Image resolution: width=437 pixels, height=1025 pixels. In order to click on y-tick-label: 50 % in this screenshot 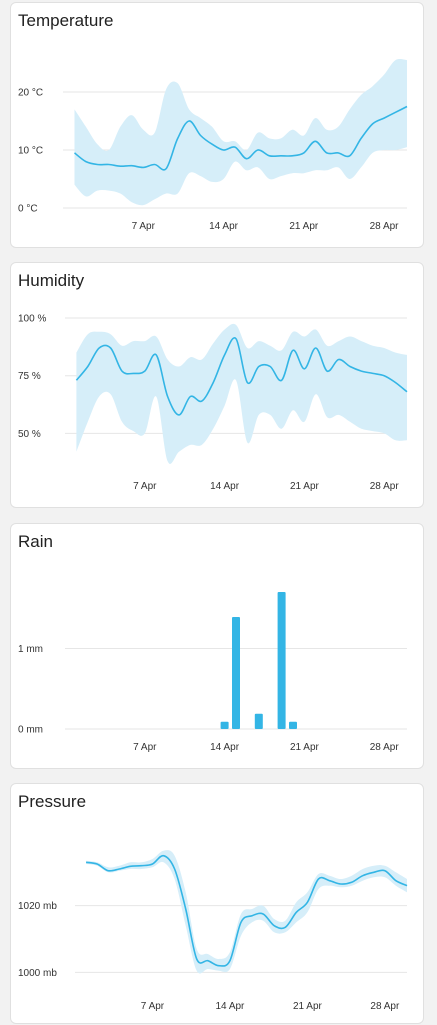, I will do `click(29, 434)`.